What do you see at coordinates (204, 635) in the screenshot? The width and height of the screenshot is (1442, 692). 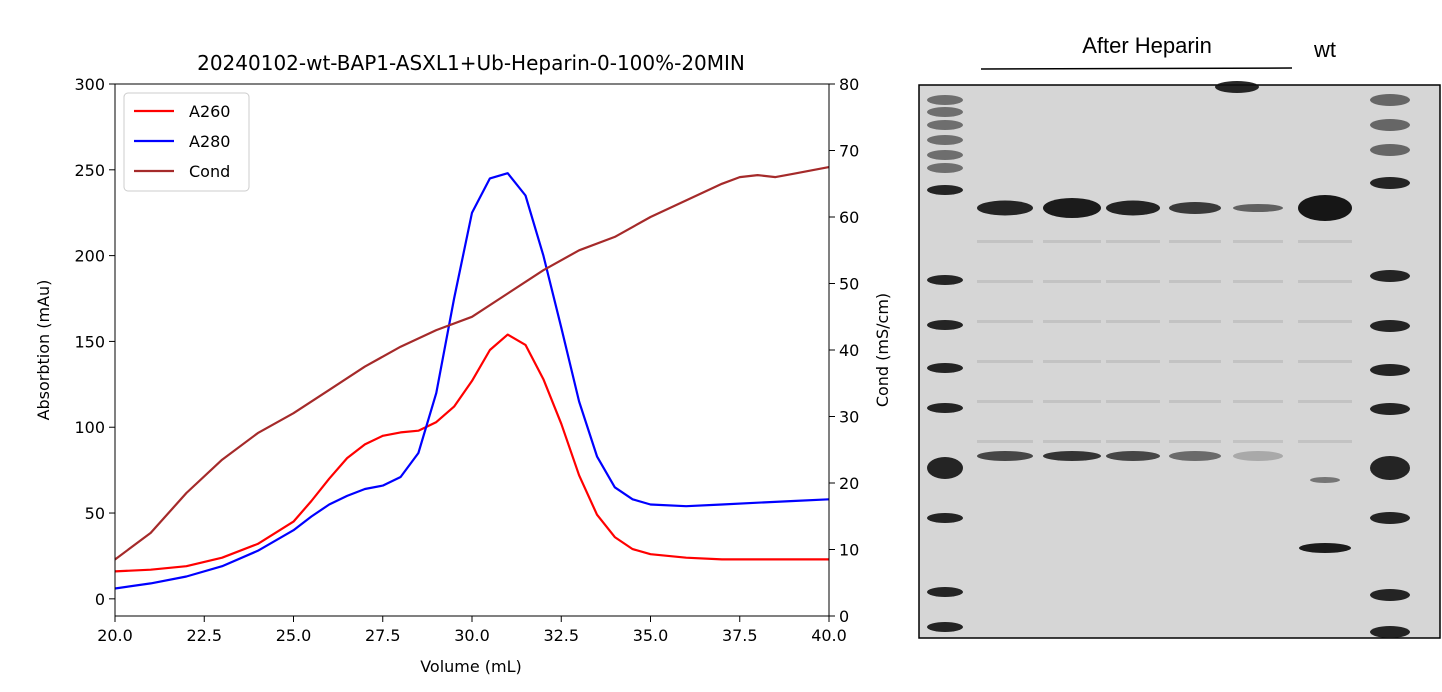 I see `x-tick-label: 22.5` at bounding box center [204, 635].